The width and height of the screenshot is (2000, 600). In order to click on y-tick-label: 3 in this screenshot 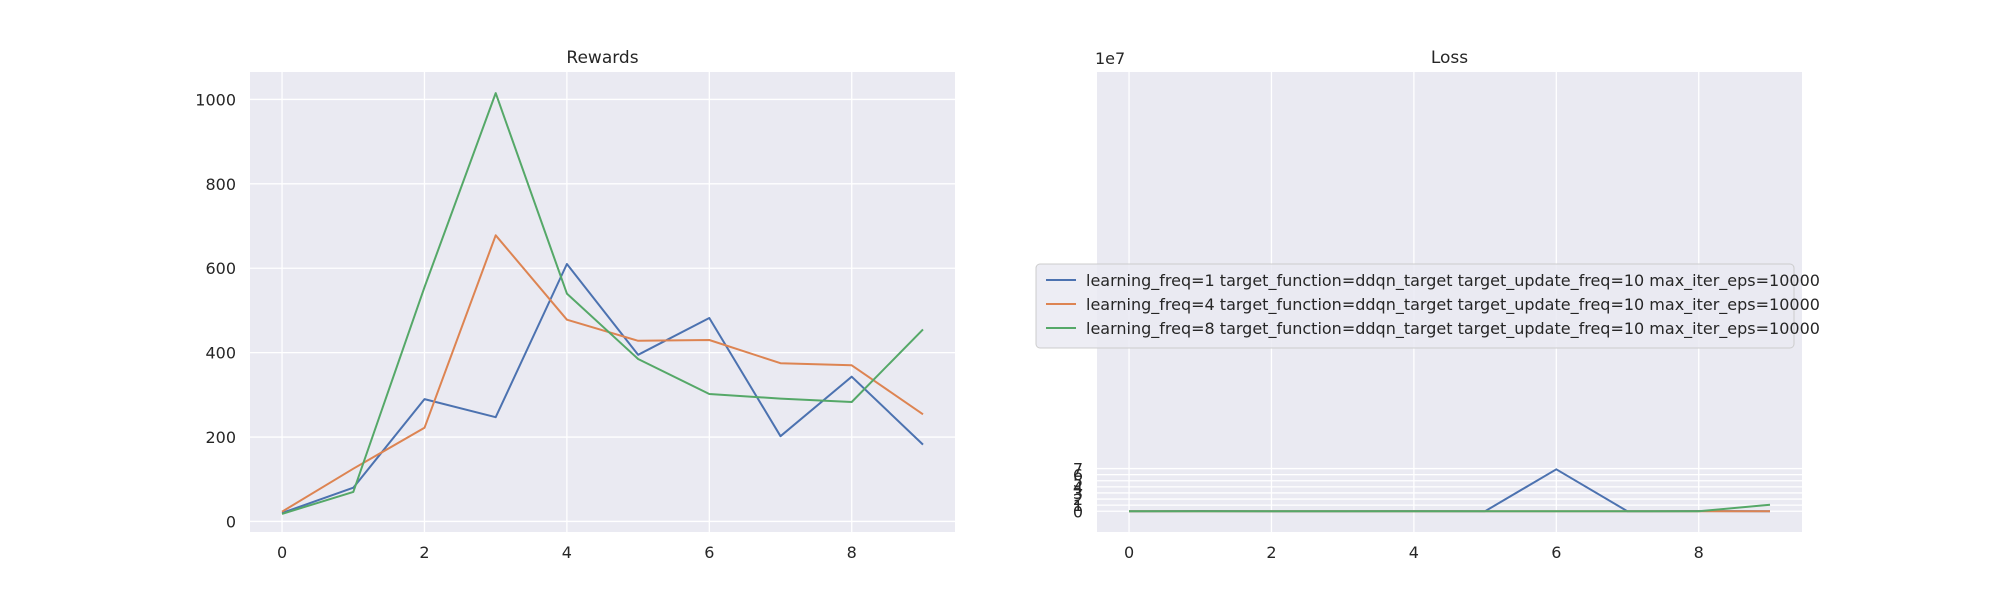, I will do `click(1078, 493)`.